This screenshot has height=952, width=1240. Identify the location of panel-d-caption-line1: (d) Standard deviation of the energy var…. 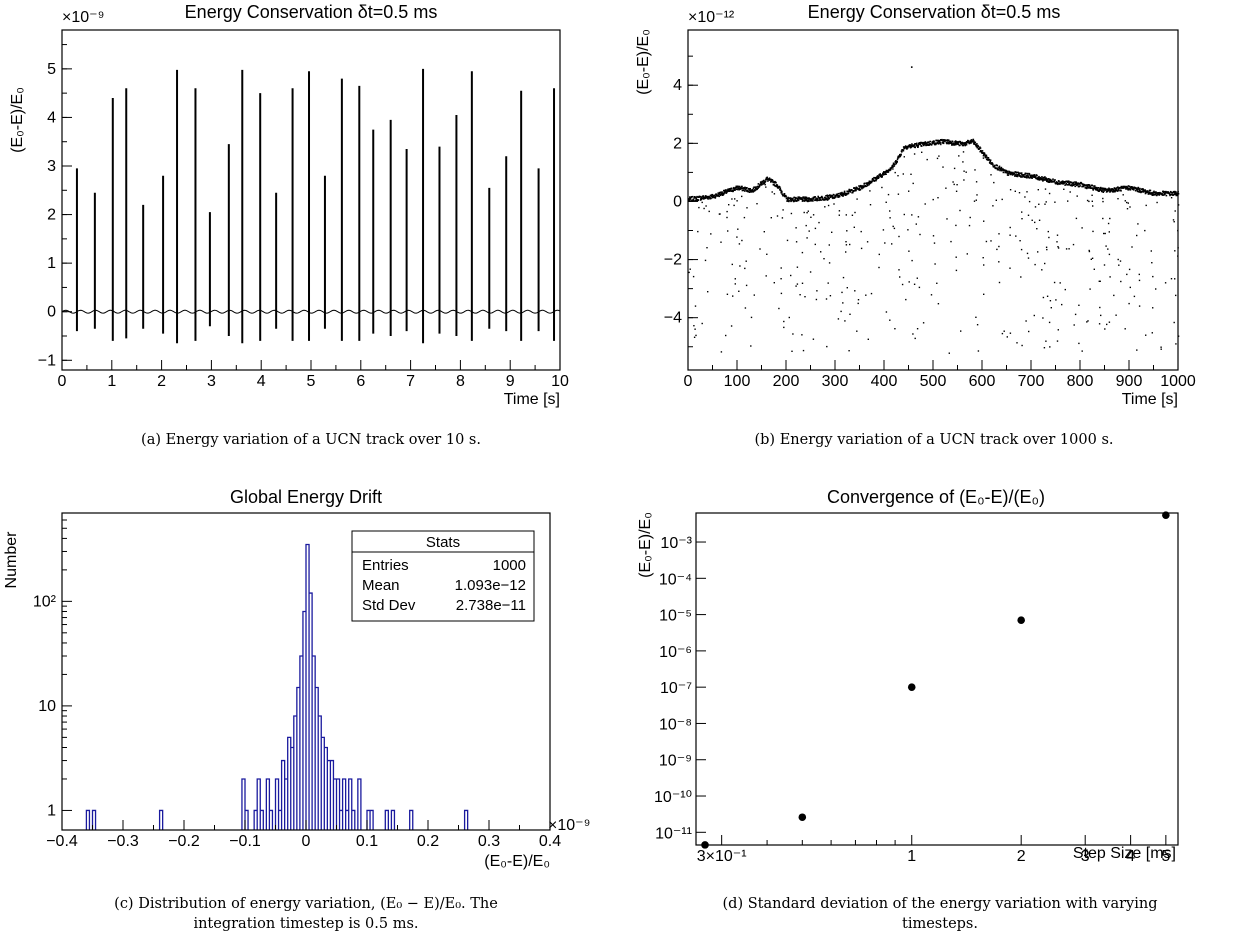
(940, 904).